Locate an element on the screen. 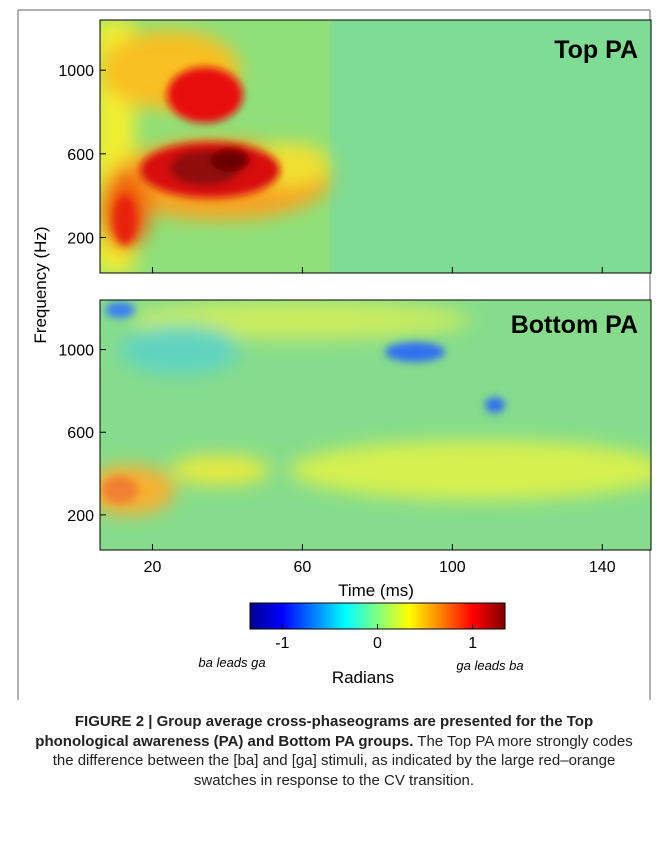 The height and width of the screenshot is (843, 667). colorbar-note: ga leads ba is located at coordinates (489, 665).